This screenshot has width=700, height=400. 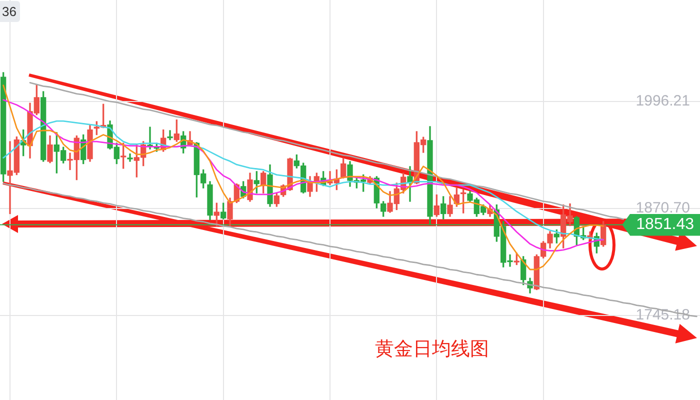 I want to click on ref-line-label: 1851.43, so click(x=661, y=225).